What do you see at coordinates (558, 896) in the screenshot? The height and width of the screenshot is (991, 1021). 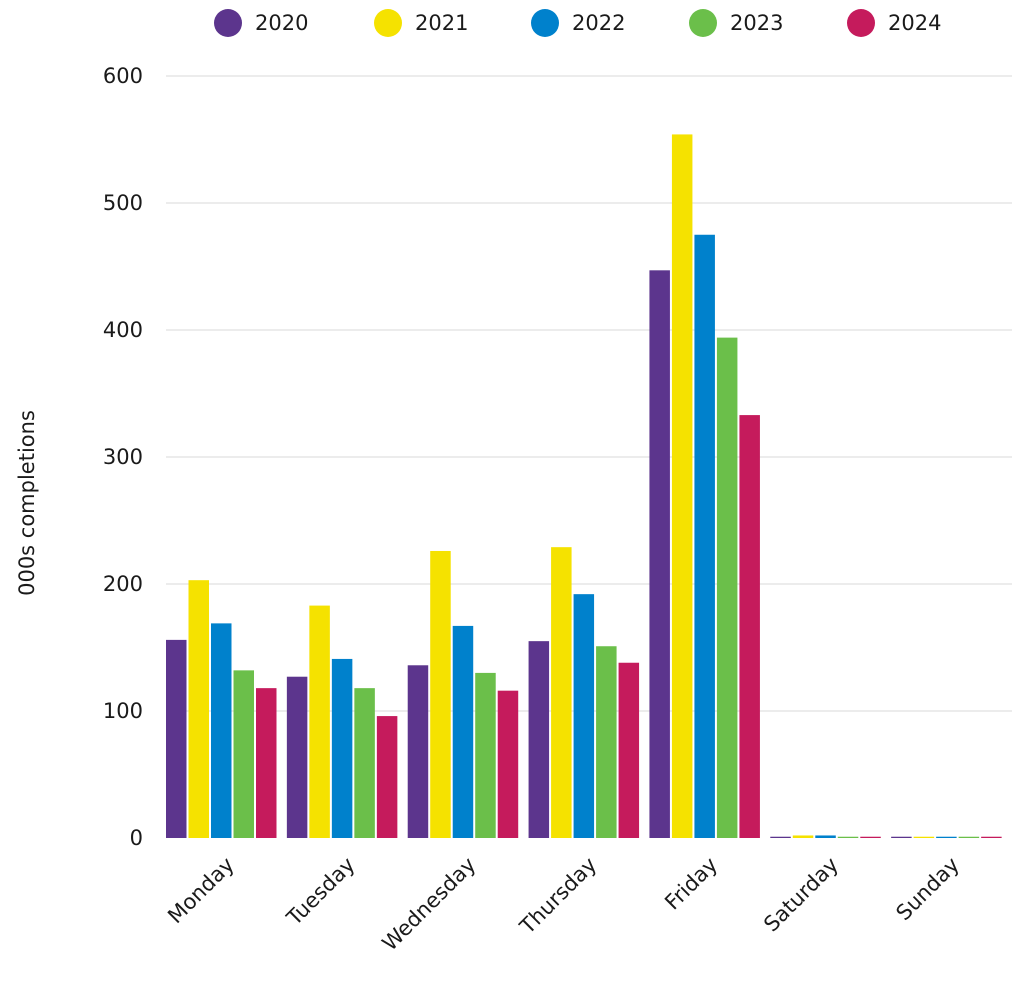 I see `x-tick-label: Thursday` at bounding box center [558, 896].